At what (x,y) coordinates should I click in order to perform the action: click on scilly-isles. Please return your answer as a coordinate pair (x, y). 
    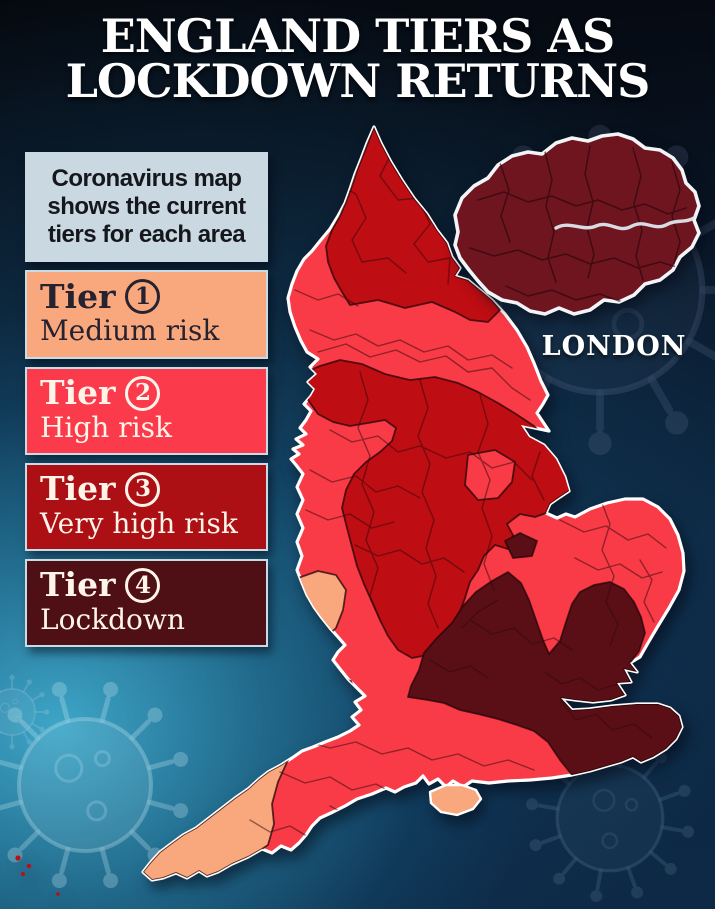
    Looking at the image, I should click on (37, 875).